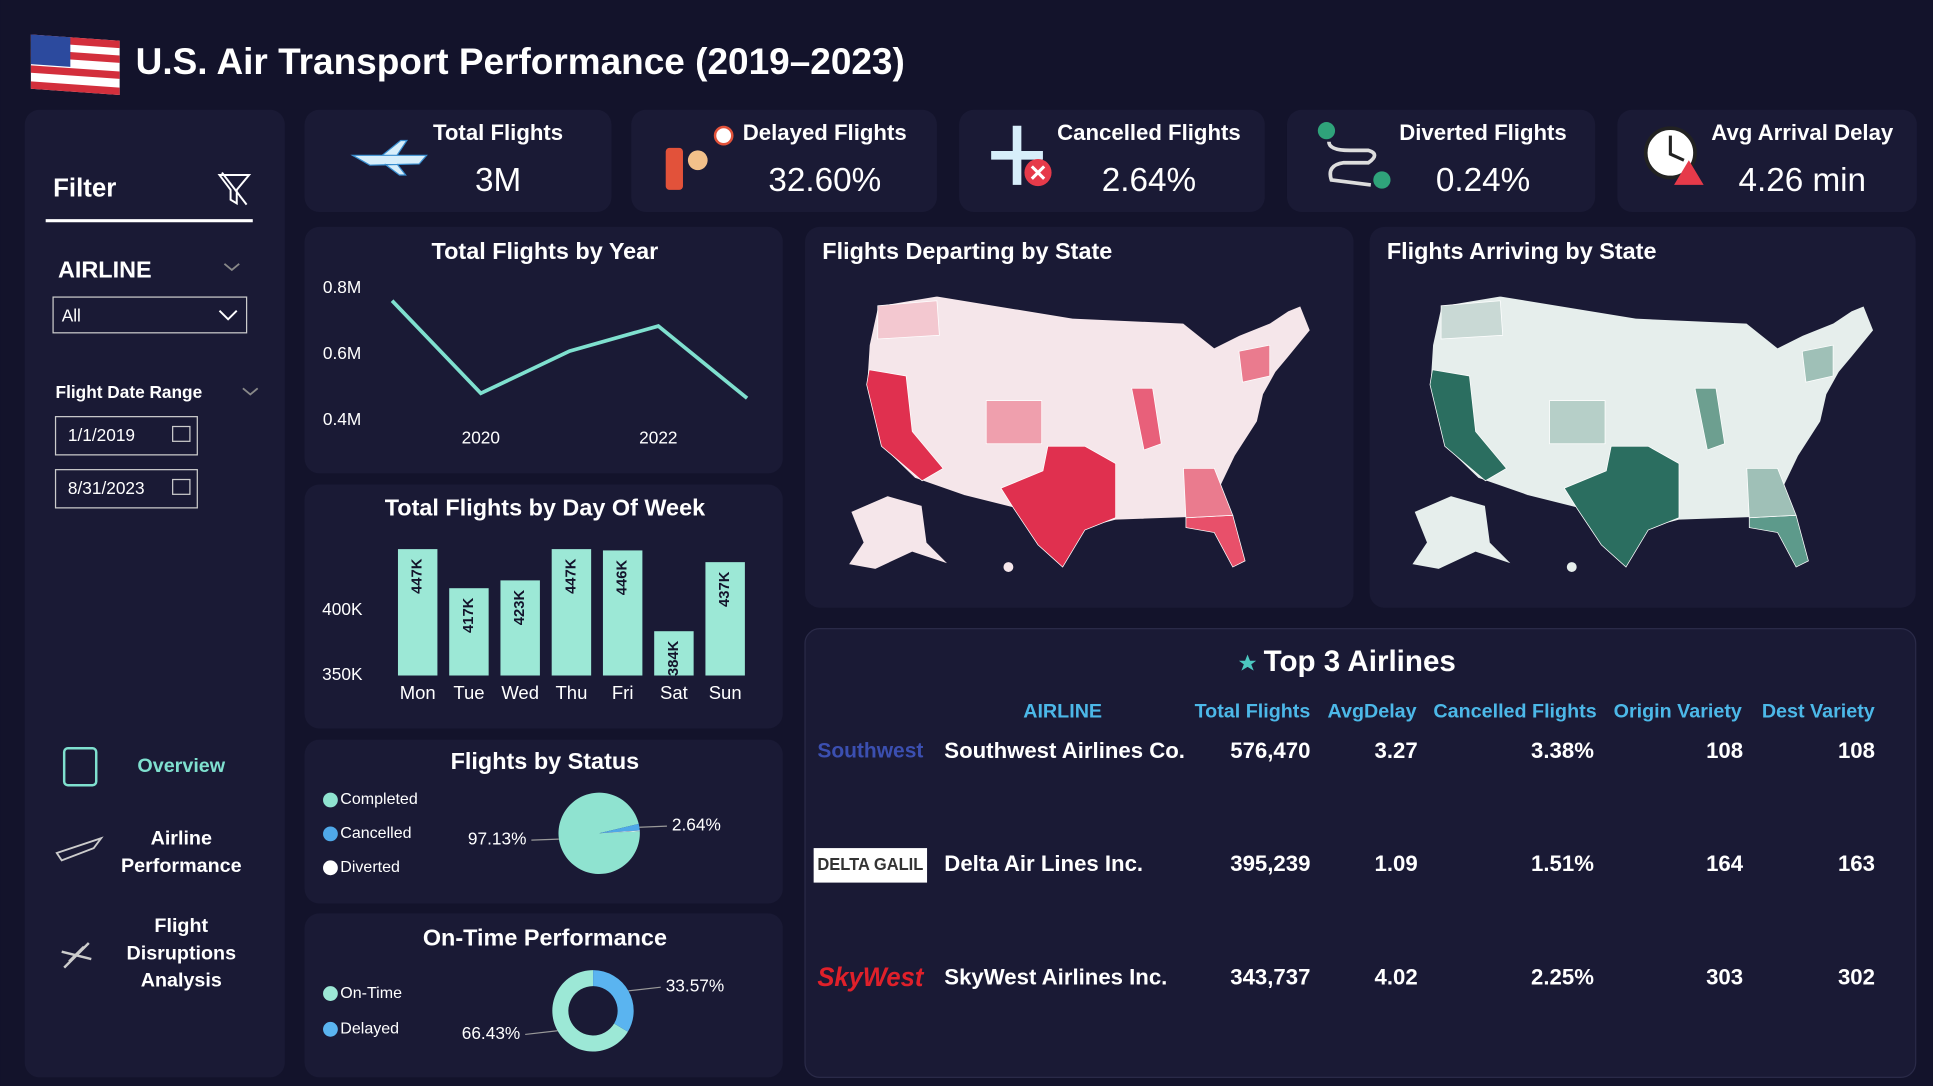  I want to click on state-georgia, so click(1208, 493).